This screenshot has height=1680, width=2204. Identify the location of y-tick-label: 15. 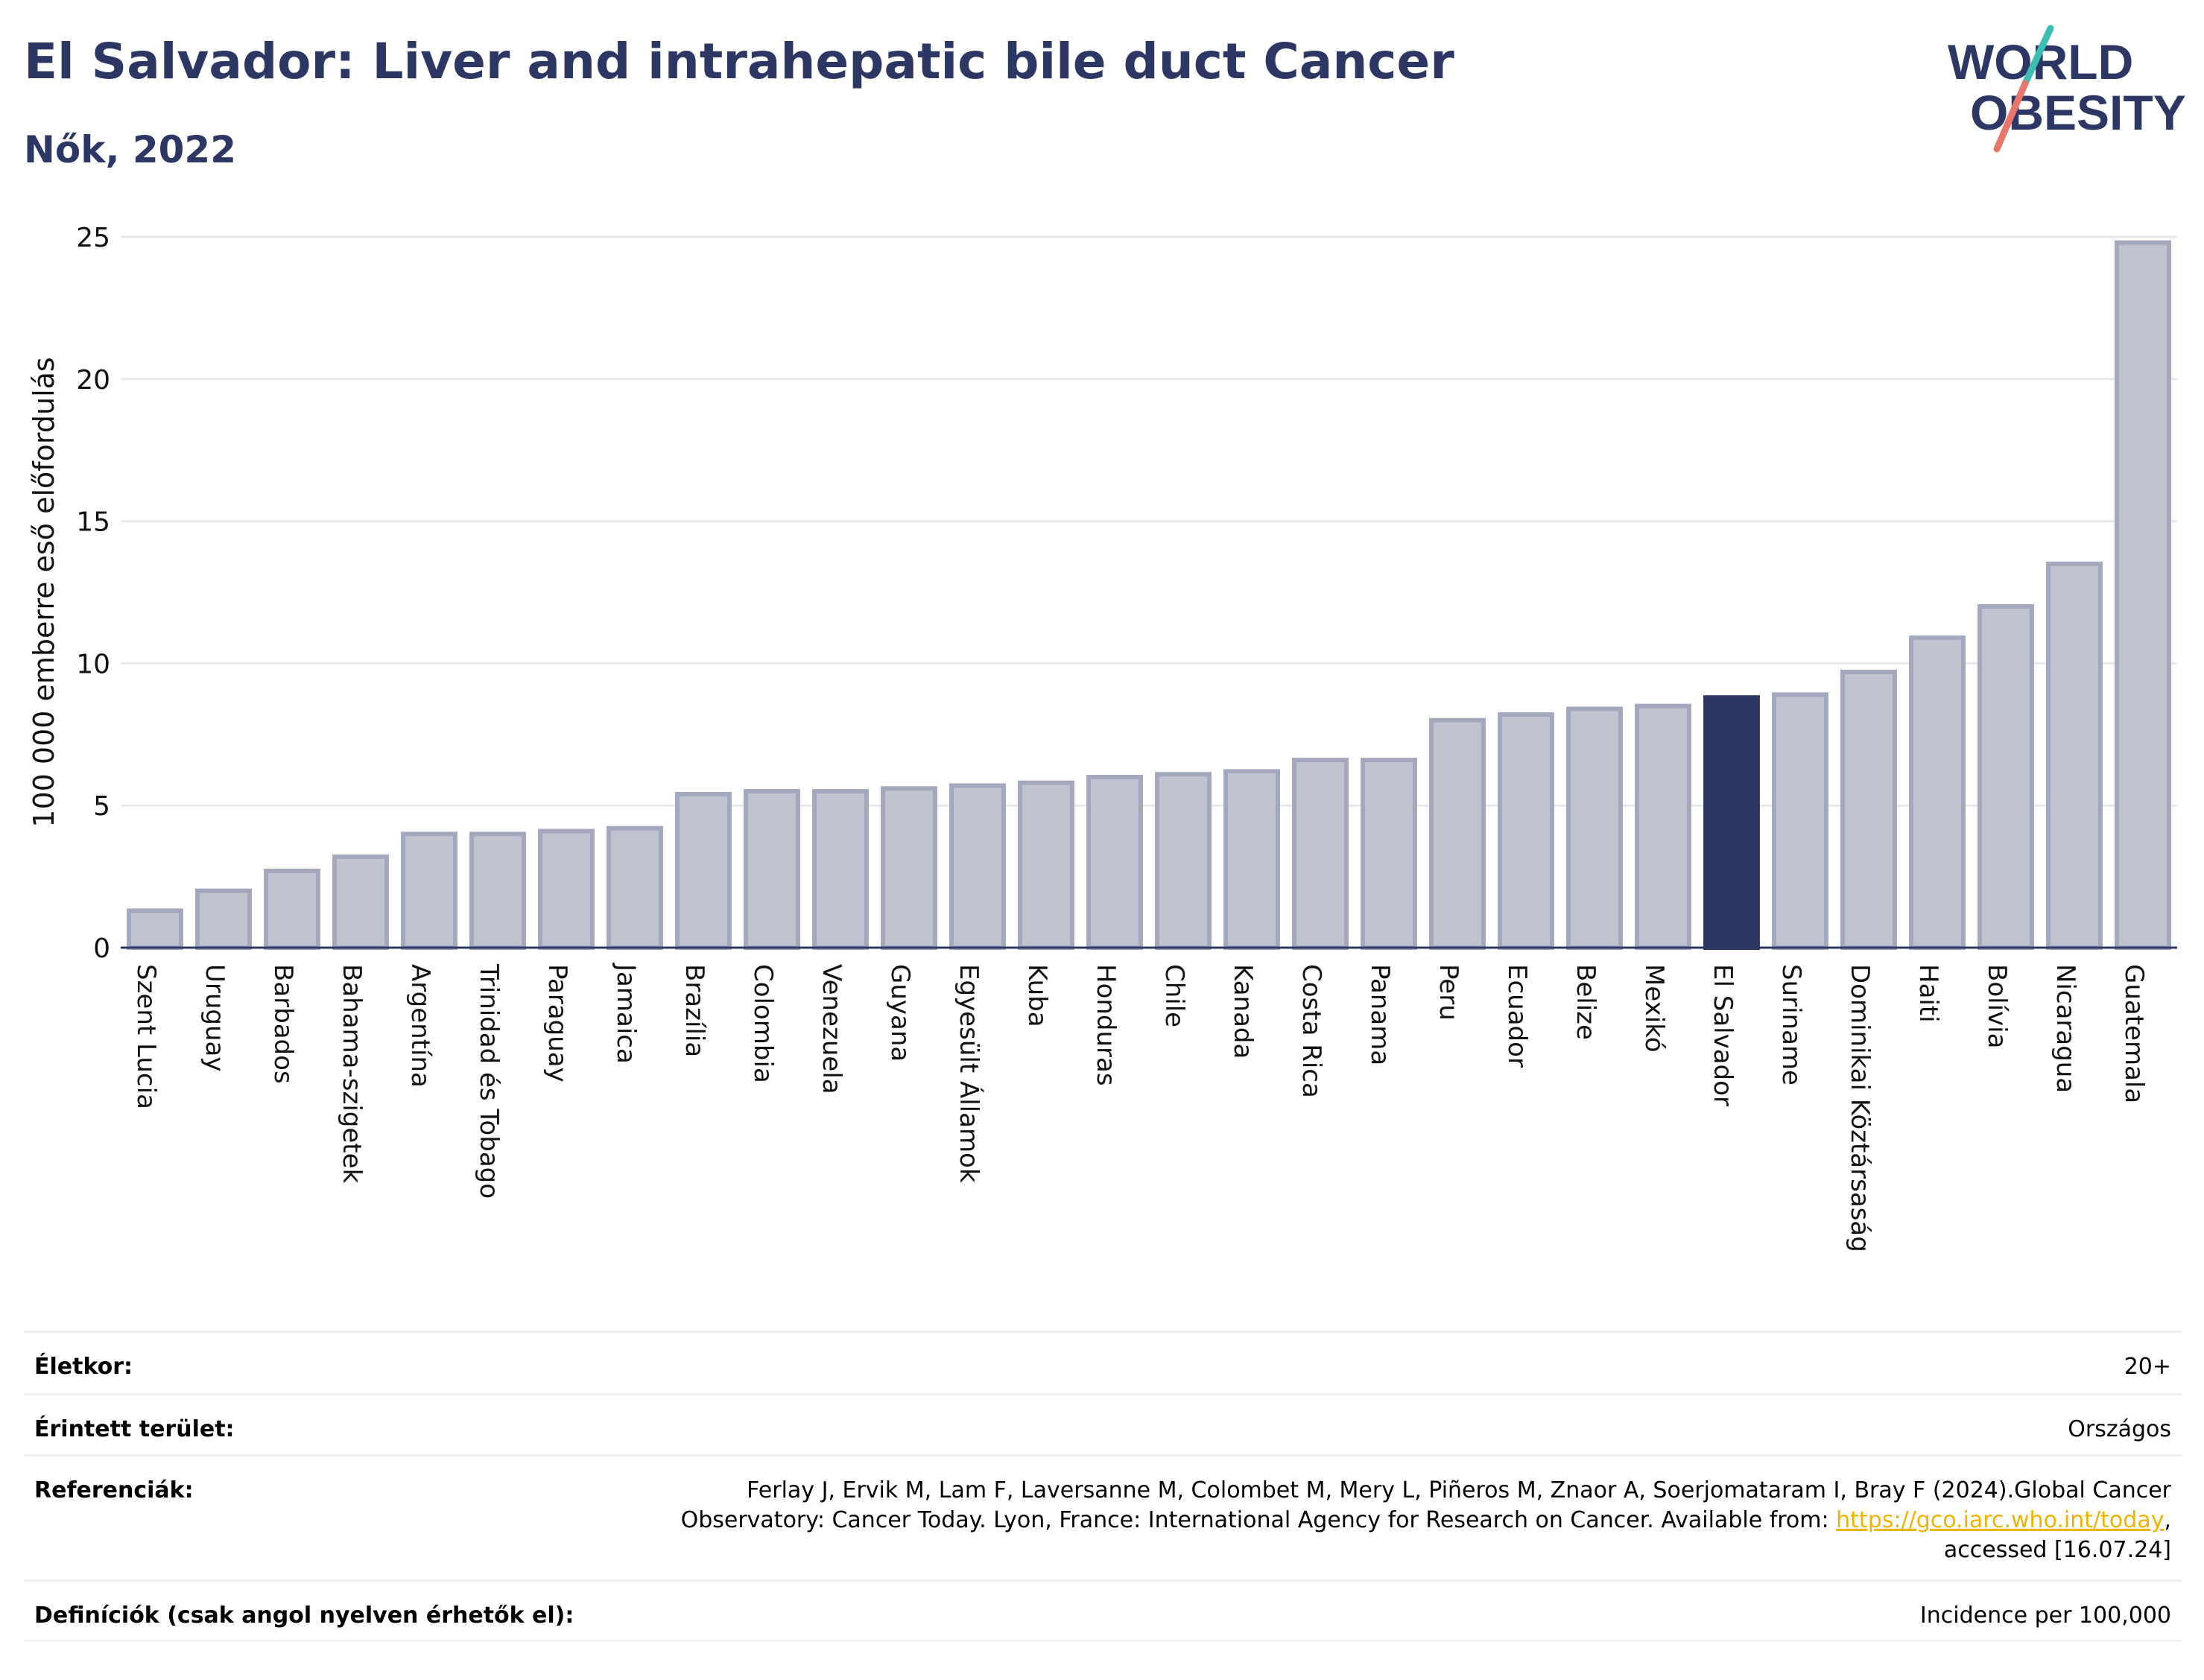
(93, 522).